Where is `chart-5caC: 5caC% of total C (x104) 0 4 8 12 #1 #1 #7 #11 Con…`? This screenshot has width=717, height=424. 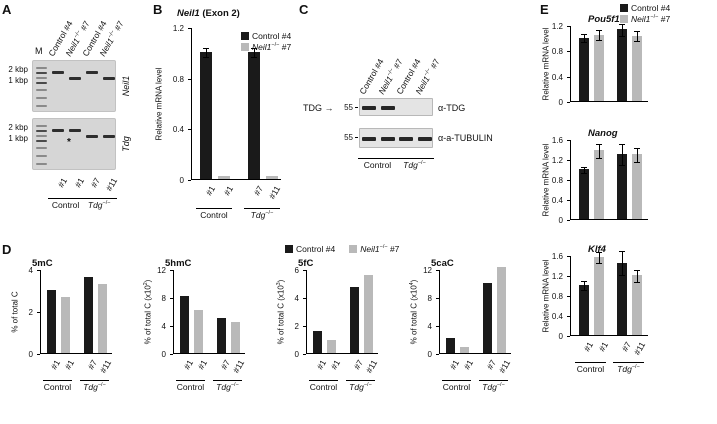 chart-5caC: 5caC% of total C (x104) 0 4 8 12 #1 #1 #7 #11 Con… is located at coordinates (474, 338).